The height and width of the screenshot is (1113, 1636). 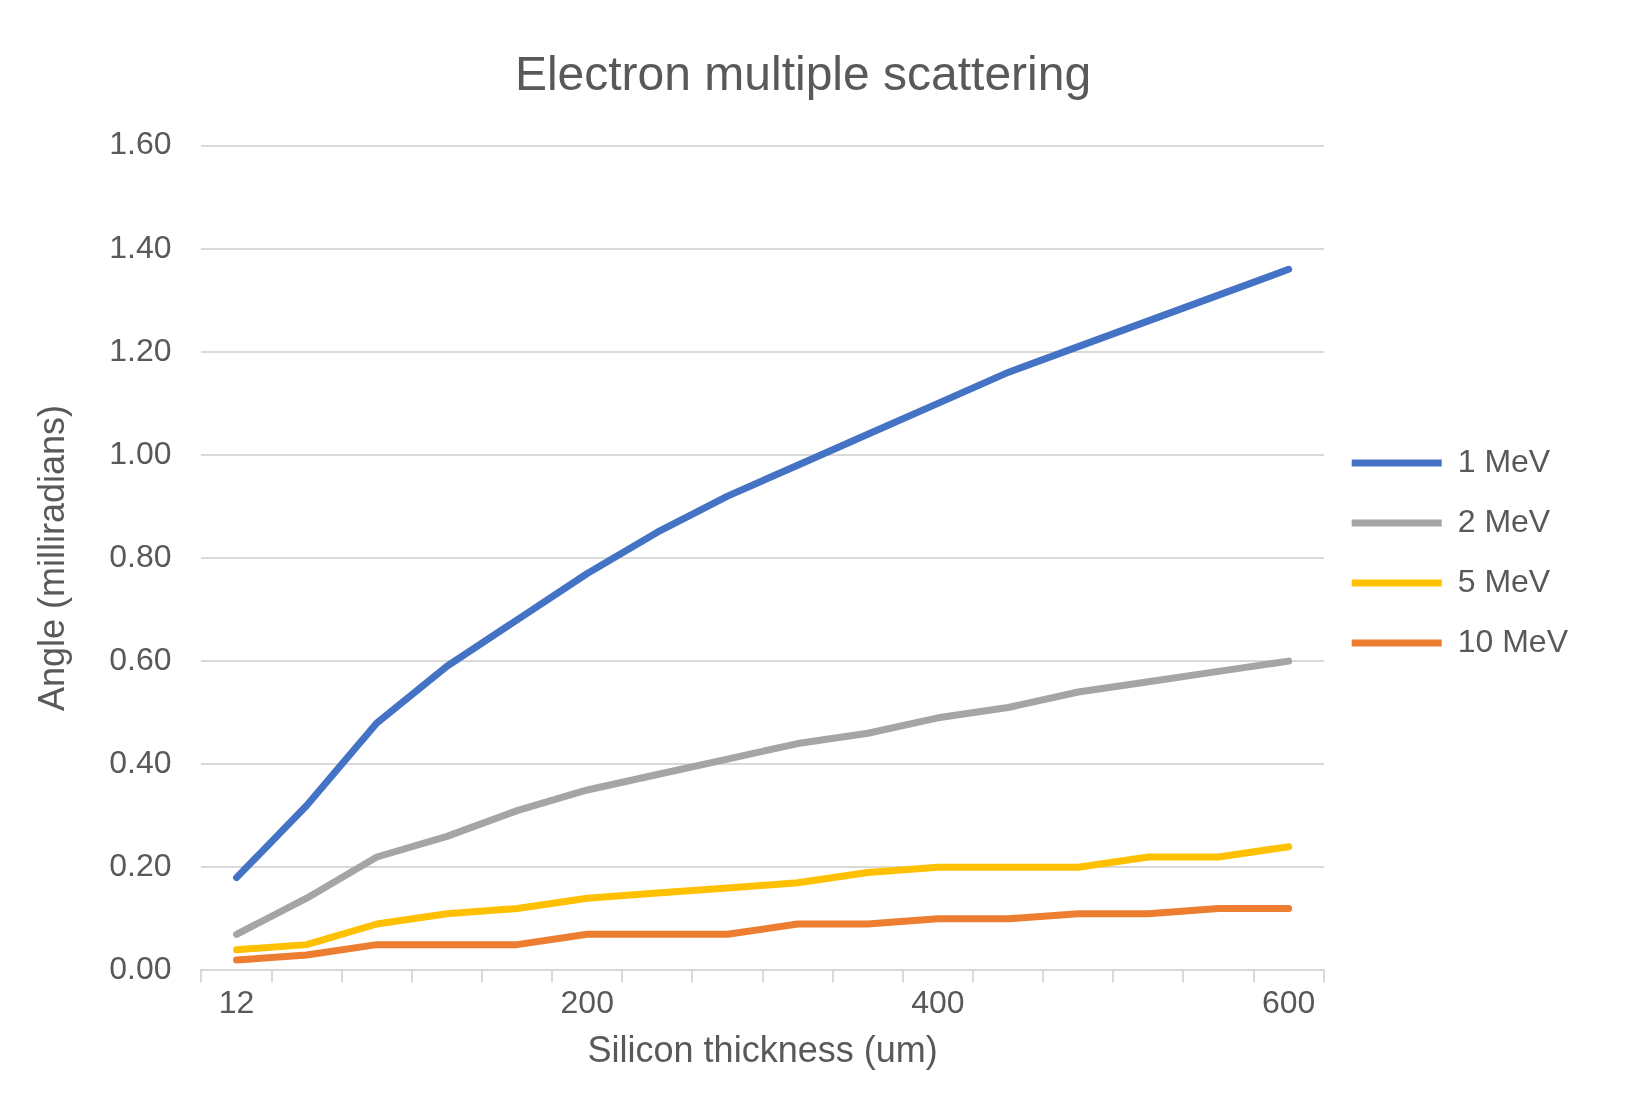 What do you see at coordinates (140, 349) in the screenshot?
I see `y-tick-label: 1.20` at bounding box center [140, 349].